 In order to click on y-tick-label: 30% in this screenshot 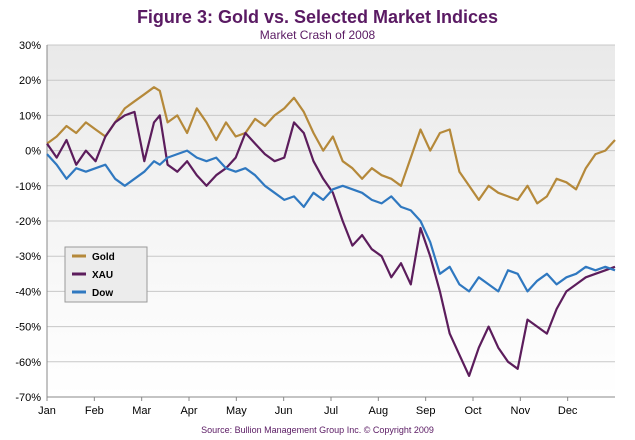, I will do `click(30, 46)`.